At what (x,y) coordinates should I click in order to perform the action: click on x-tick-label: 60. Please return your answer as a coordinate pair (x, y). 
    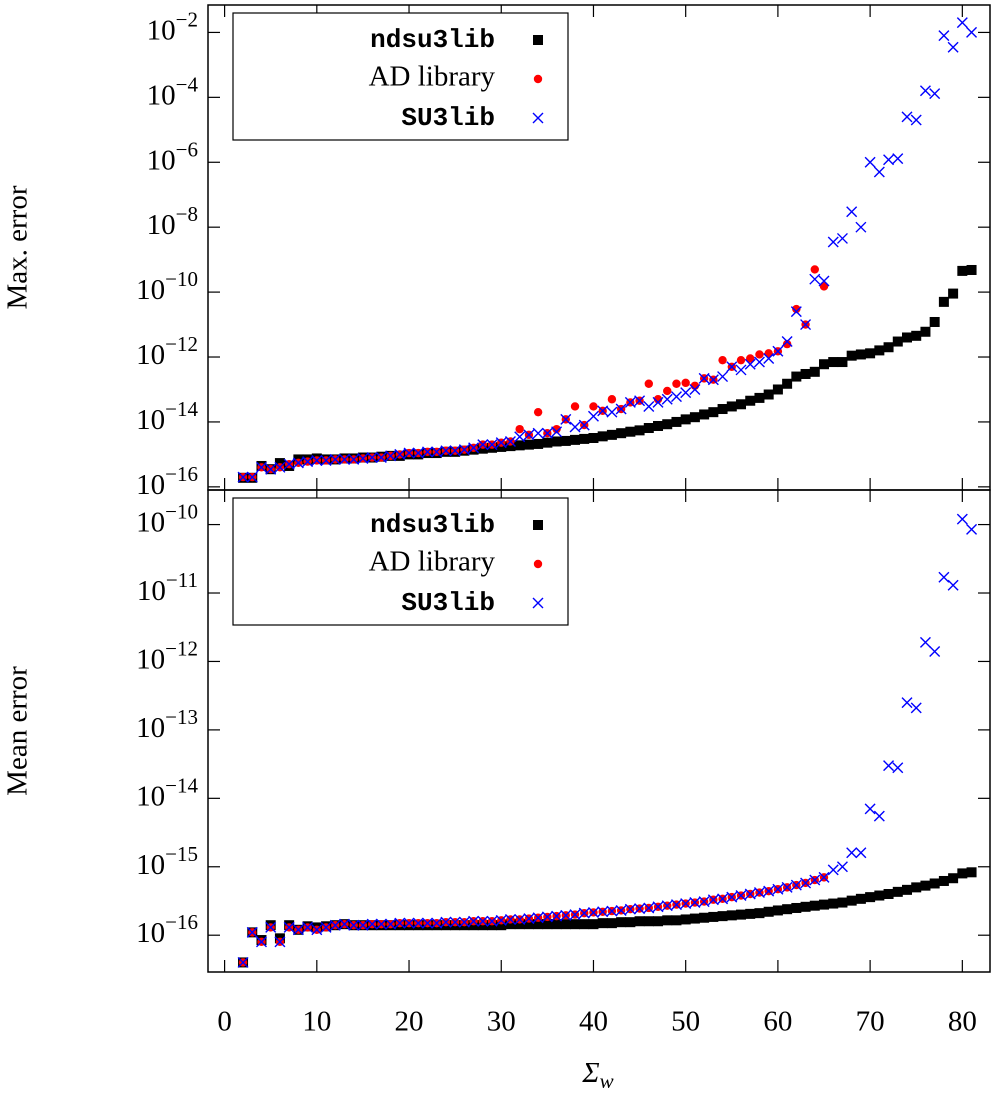
    Looking at the image, I should click on (777, 1022).